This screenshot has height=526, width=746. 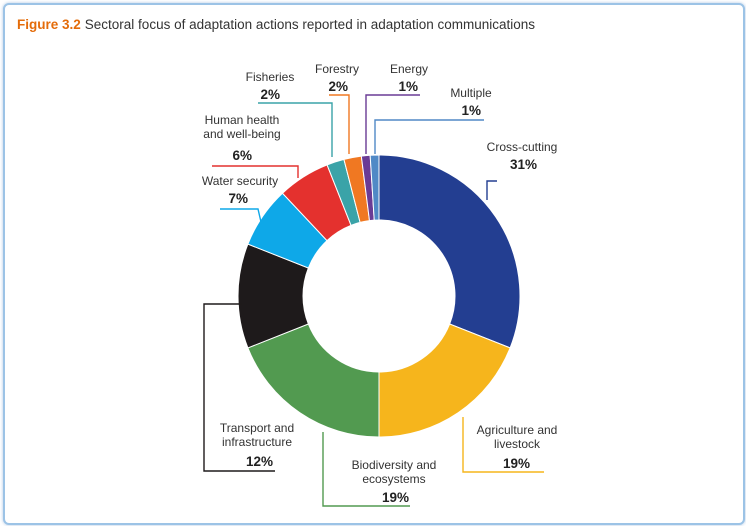 I want to click on slice-agriculture-and-livestock, so click(x=444, y=380).